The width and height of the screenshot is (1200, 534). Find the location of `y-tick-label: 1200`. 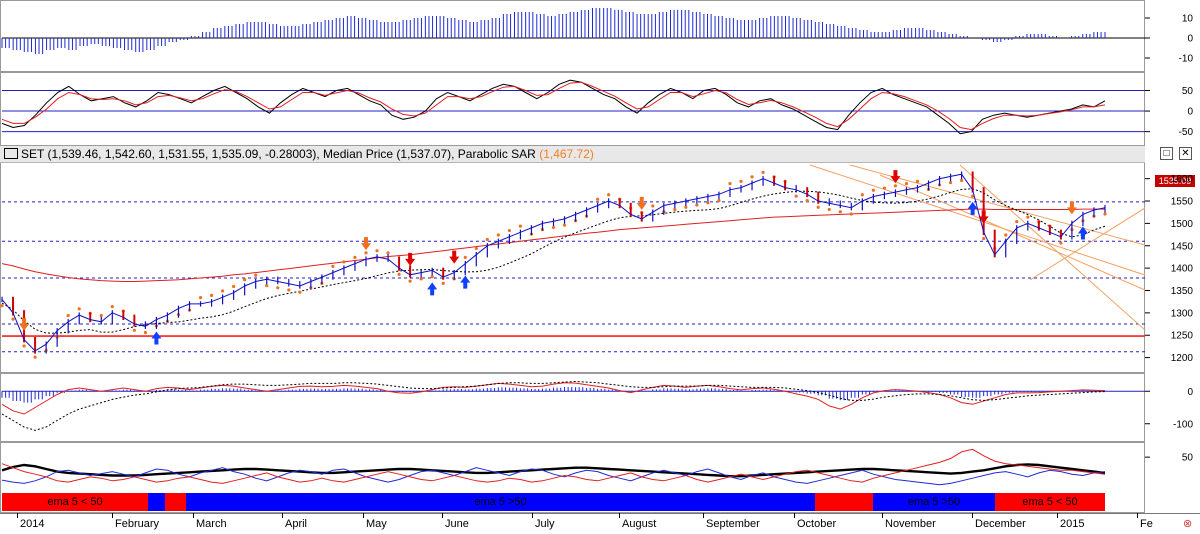

y-tick-label: 1200 is located at coordinates (1182, 358).